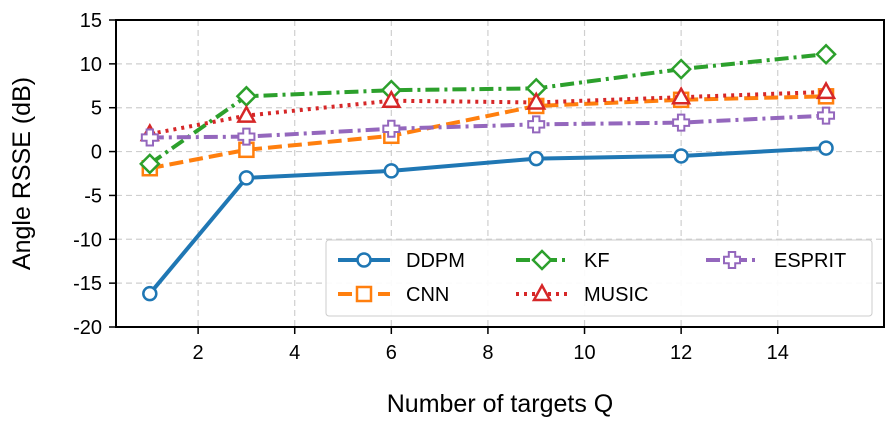  What do you see at coordinates (91, 65) in the screenshot?
I see `y-tick-label: 10` at bounding box center [91, 65].